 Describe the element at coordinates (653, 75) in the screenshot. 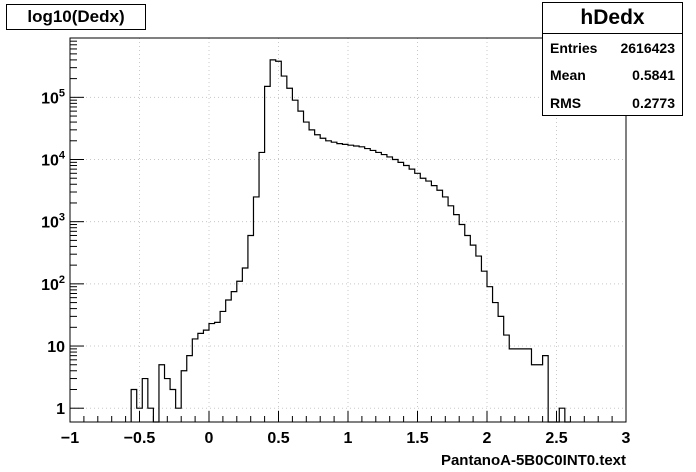

I see `stats-value: 0.5841` at that location.